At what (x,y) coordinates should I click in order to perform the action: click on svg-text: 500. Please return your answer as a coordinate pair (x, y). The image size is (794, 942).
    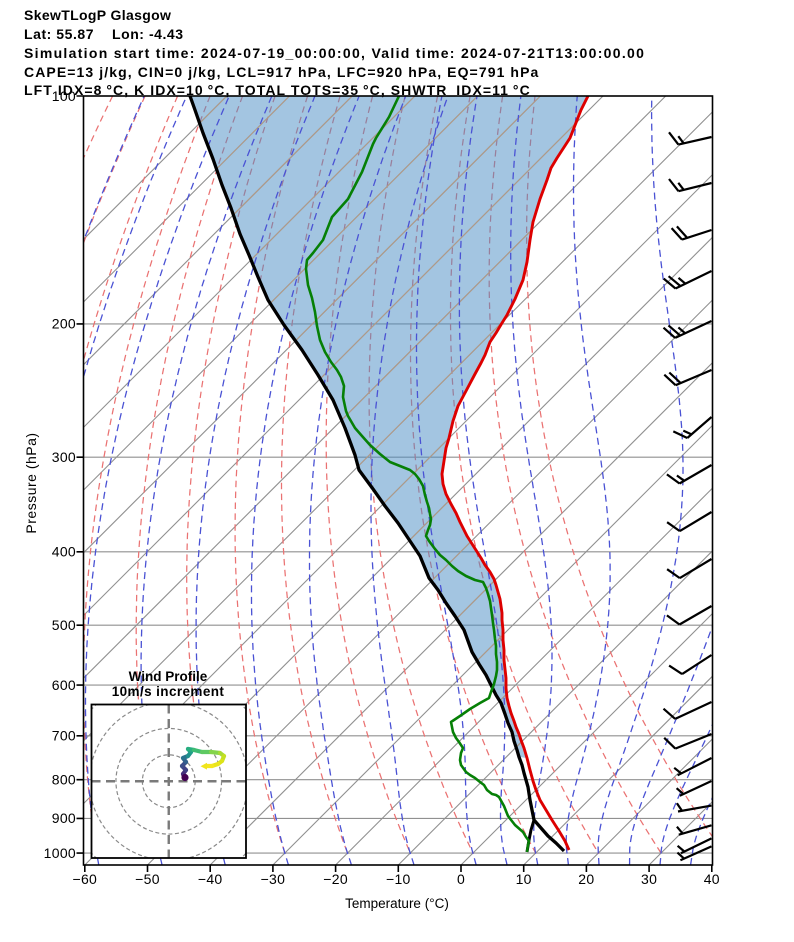
    Looking at the image, I should click on (64, 625).